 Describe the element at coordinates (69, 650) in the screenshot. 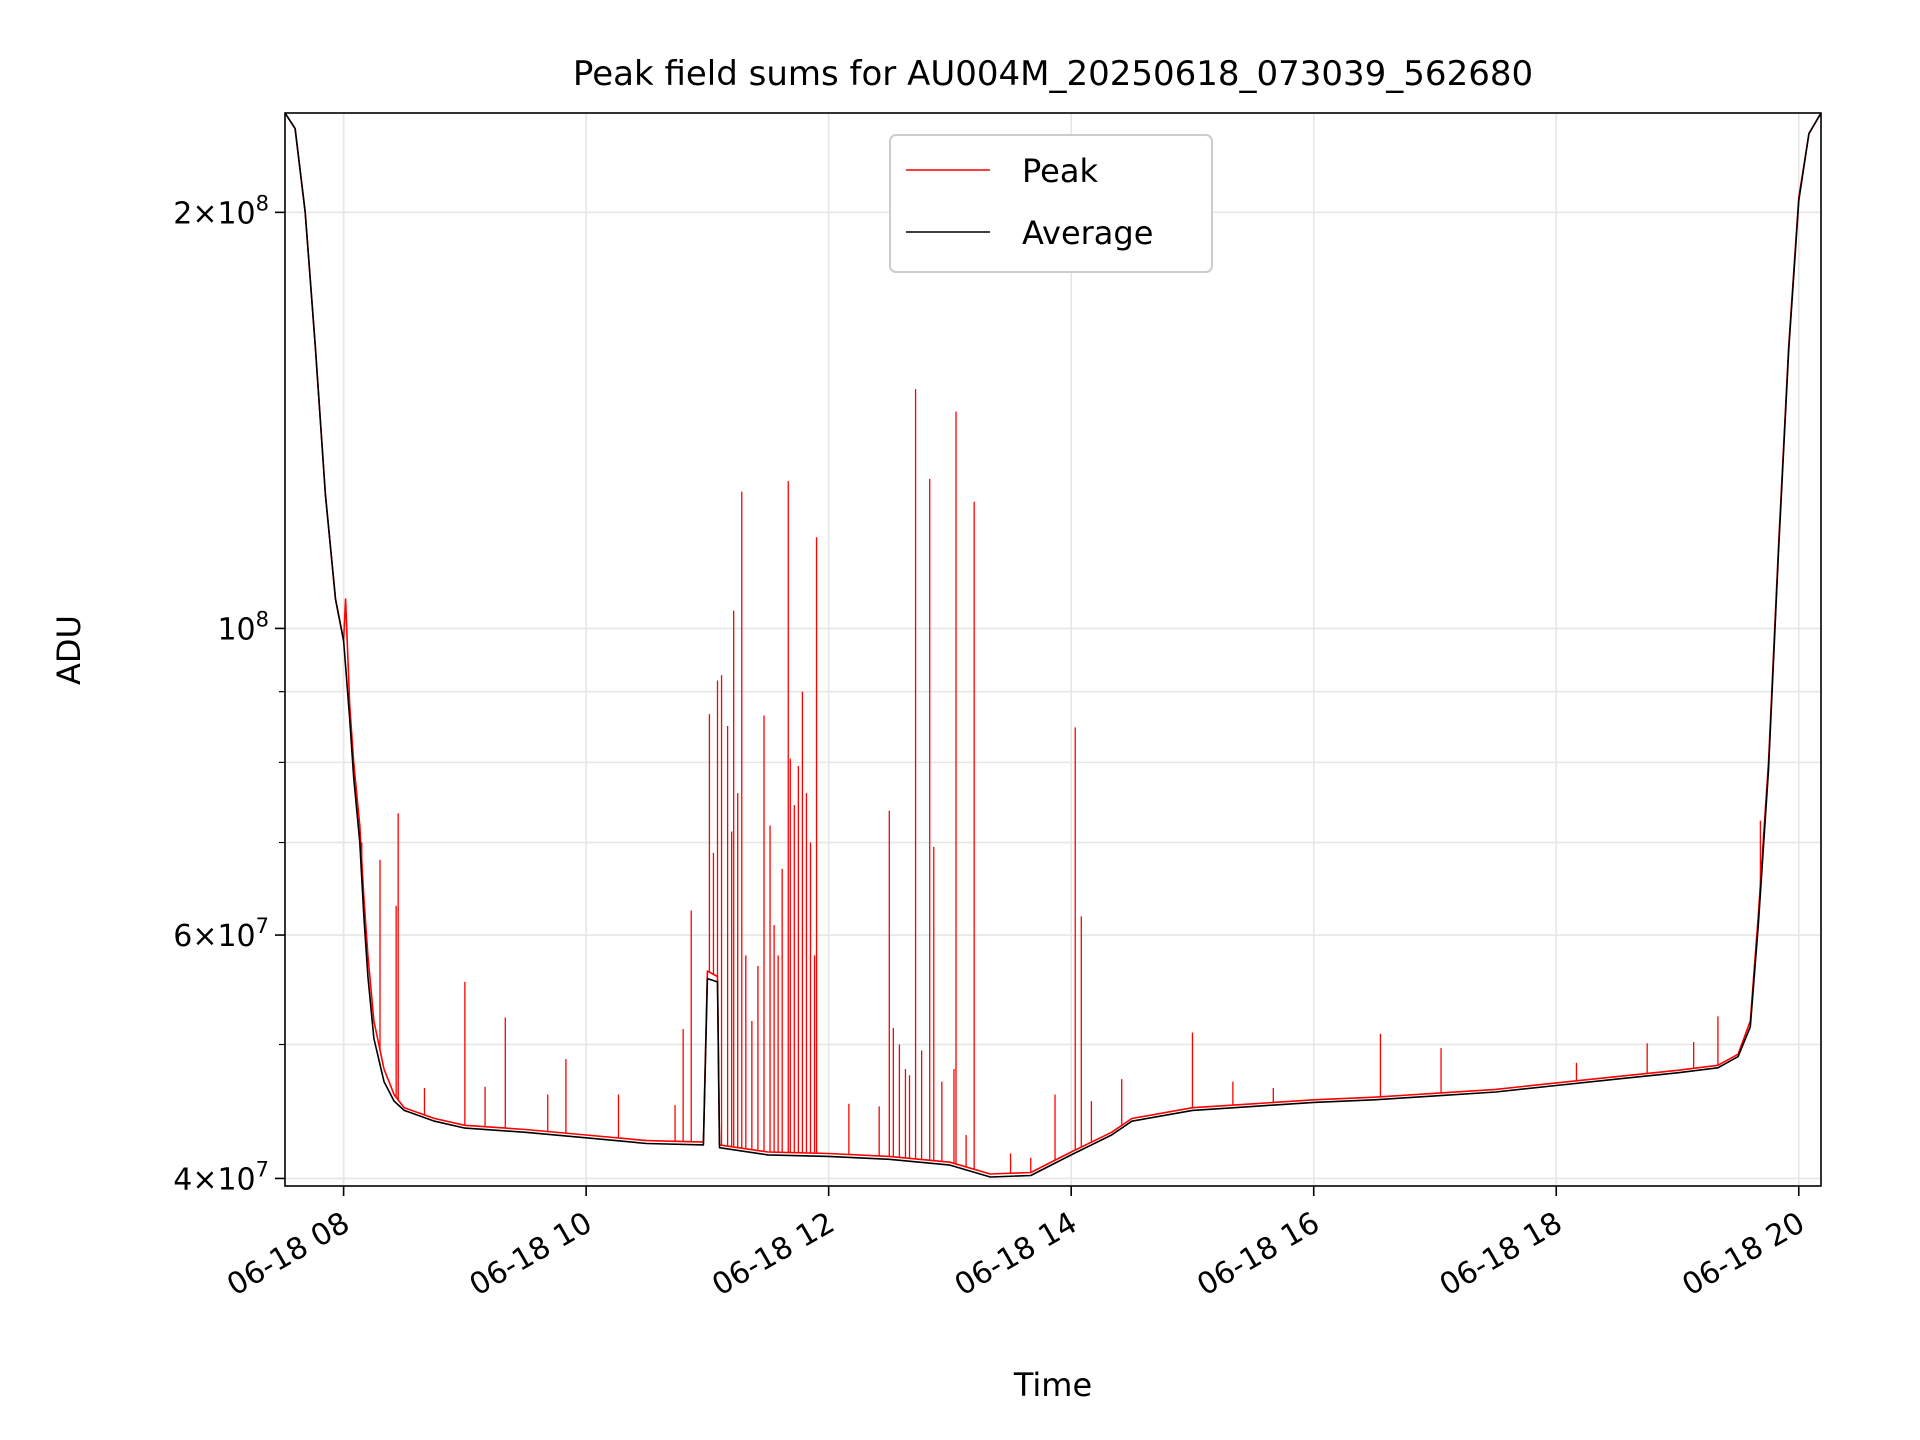

I see `y-axis-label: ADU` at that location.